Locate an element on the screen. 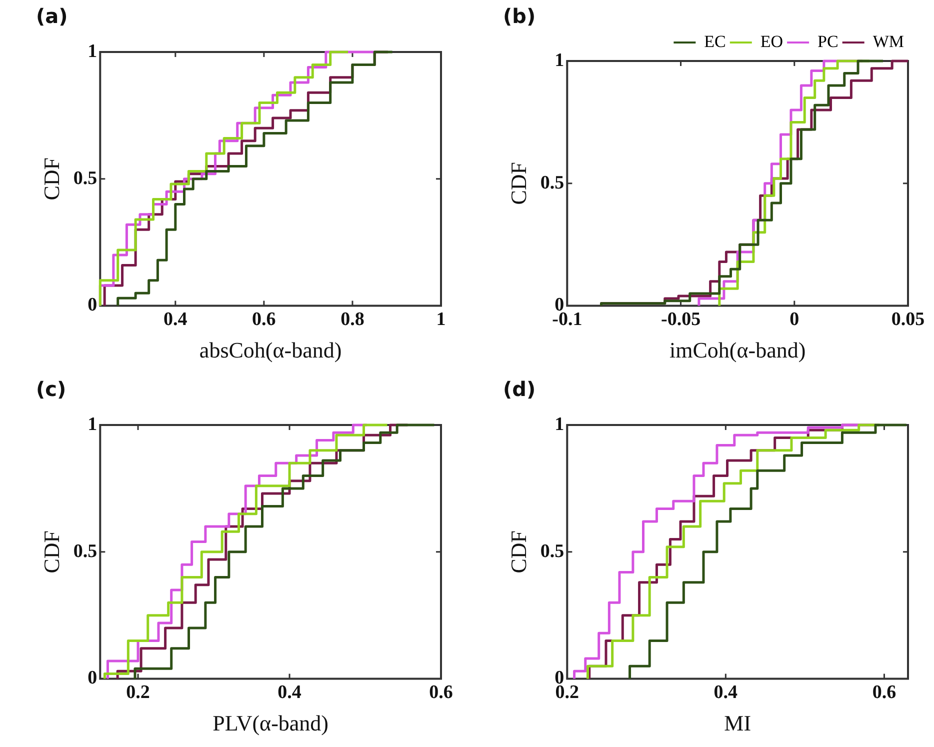 The image size is (934, 747). x-axis-title: PLV(α-band) is located at coordinates (270, 723).